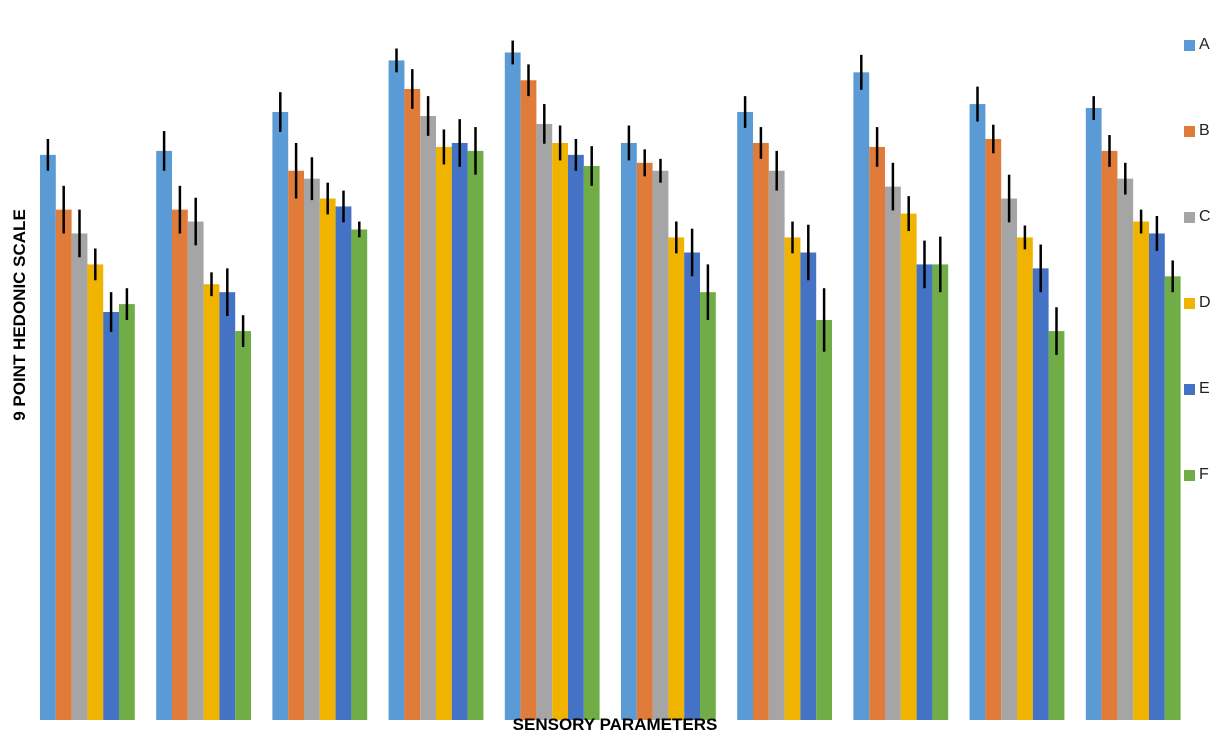 Image resolution: width=1229 pixels, height=742 pixels. What do you see at coordinates (1189, 303) in the screenshot?
I see `legend-swatch-D` at bounding box center [1189, 303].